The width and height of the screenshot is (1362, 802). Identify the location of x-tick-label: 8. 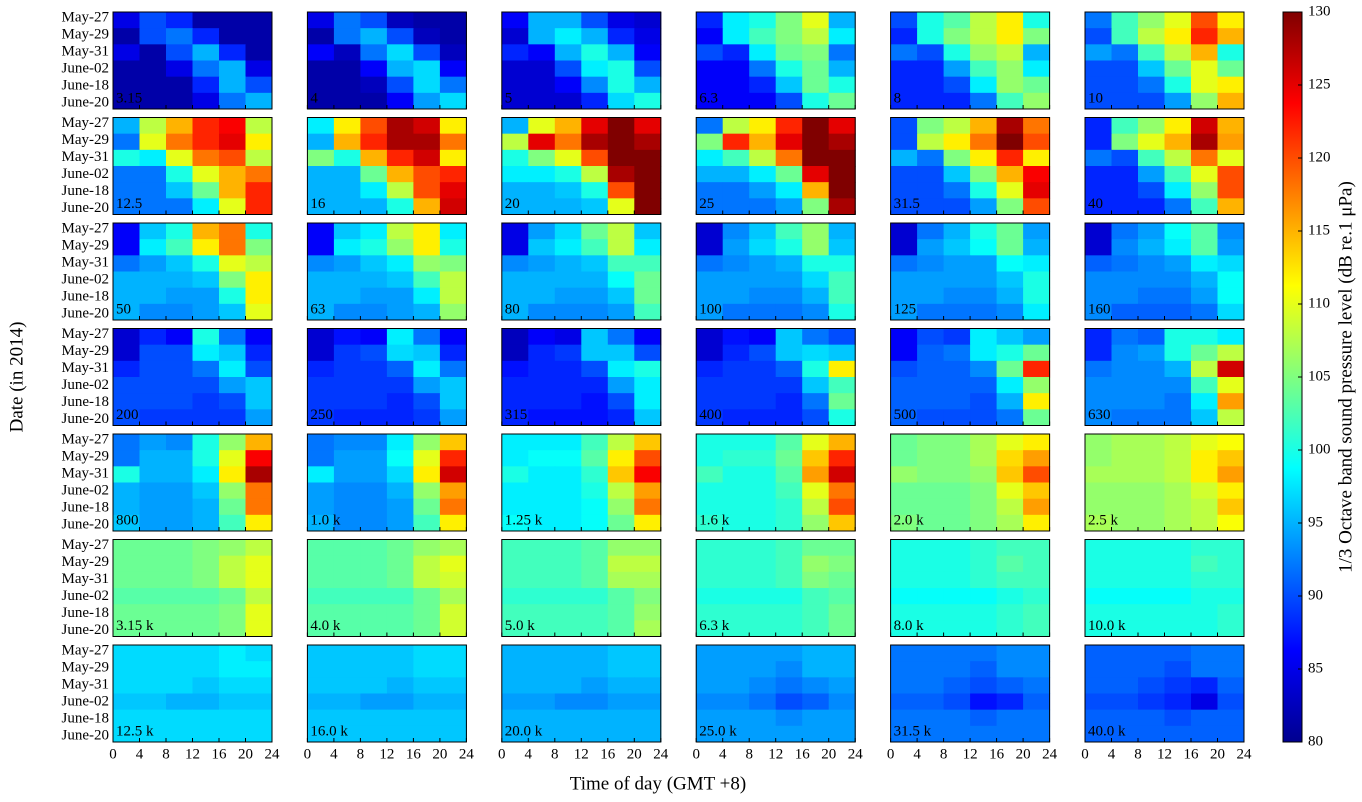
(1138, 754).